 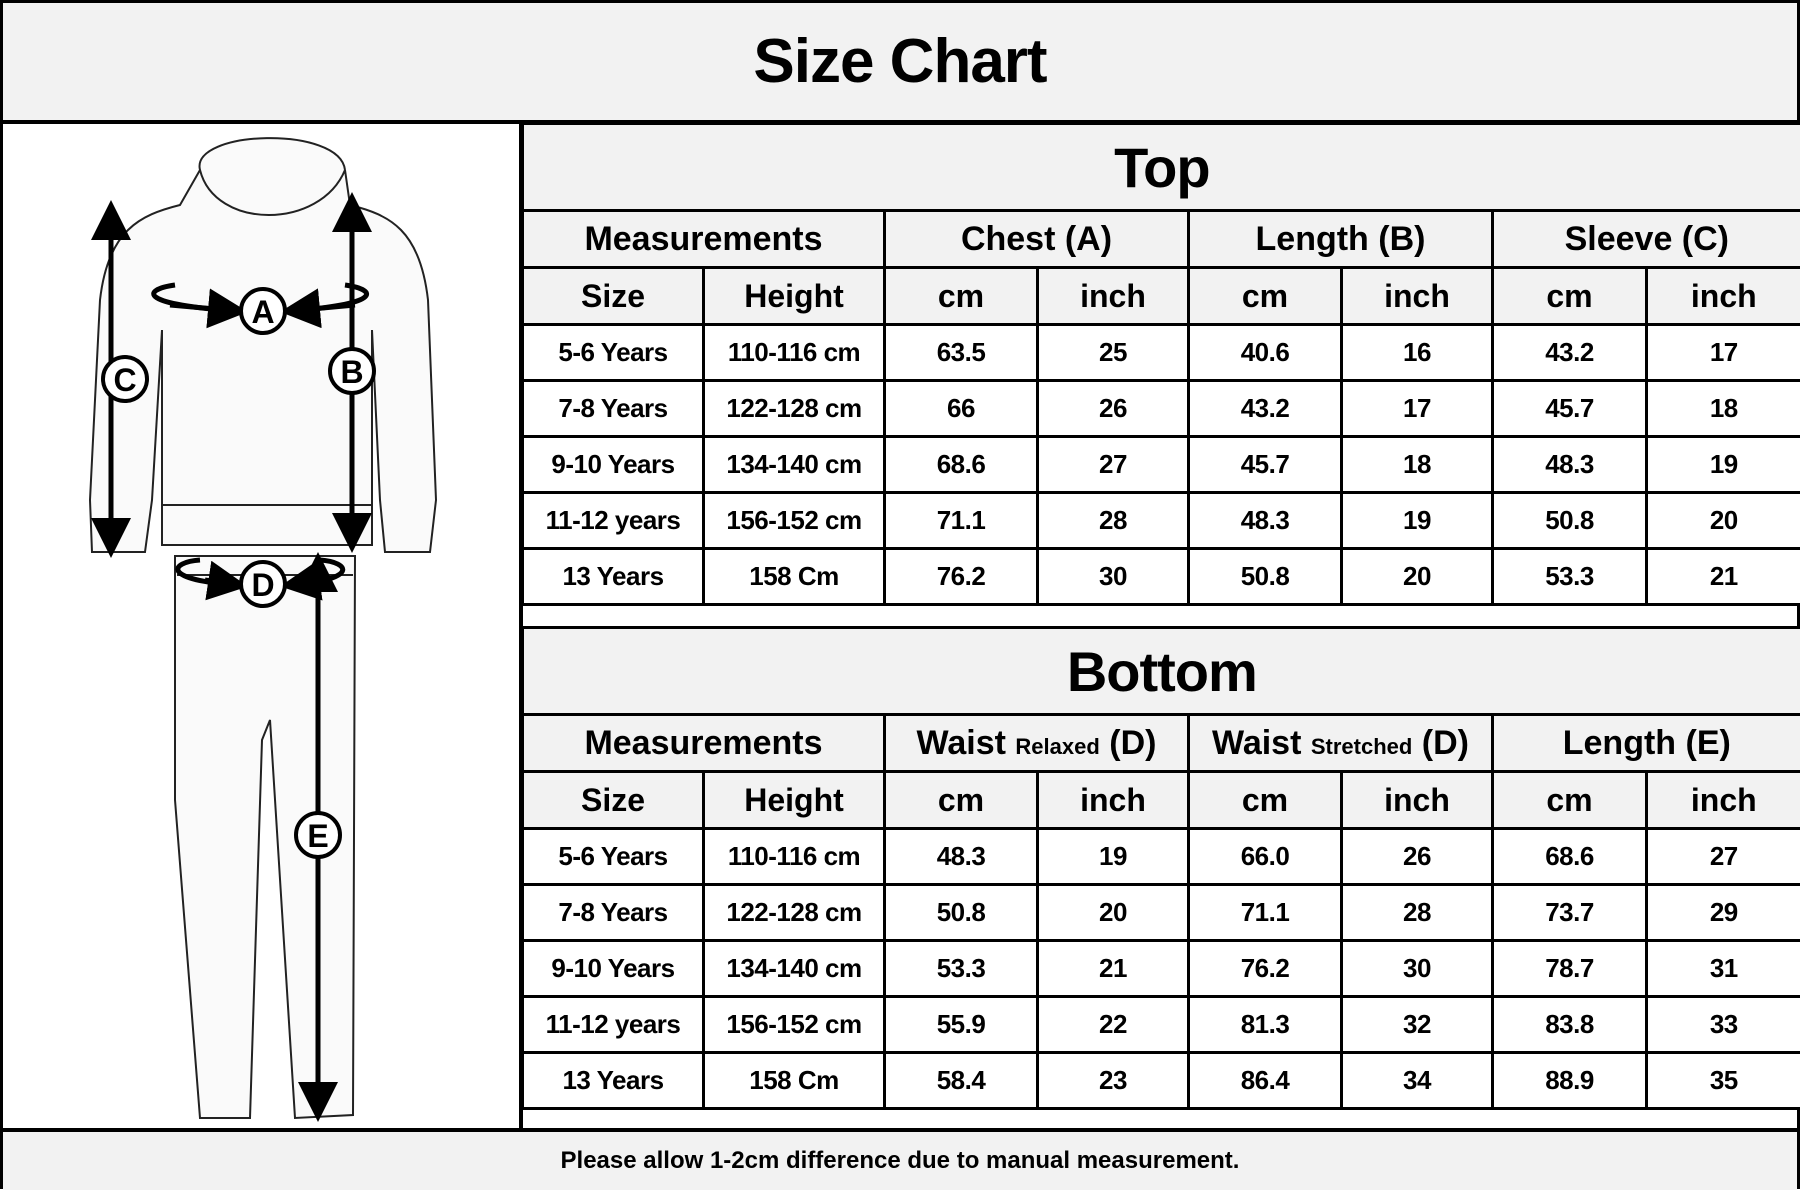 I want to click on table-cell: 7-8 Years, so click(x=613, y=408).